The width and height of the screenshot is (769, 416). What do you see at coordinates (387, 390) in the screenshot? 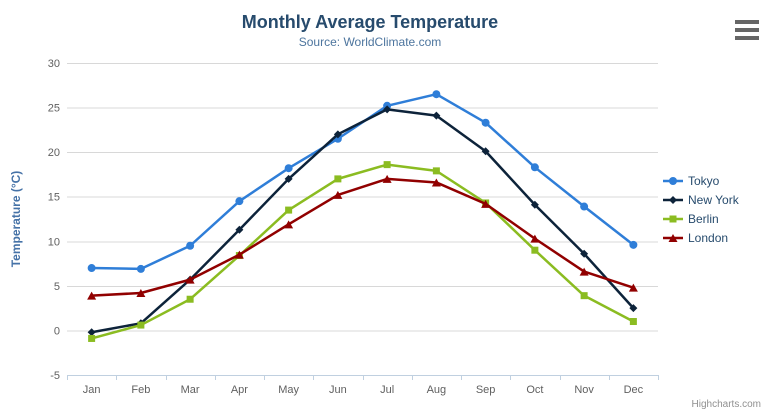
I see `x-axis-label: Jul` at bounding box center [387, 390].